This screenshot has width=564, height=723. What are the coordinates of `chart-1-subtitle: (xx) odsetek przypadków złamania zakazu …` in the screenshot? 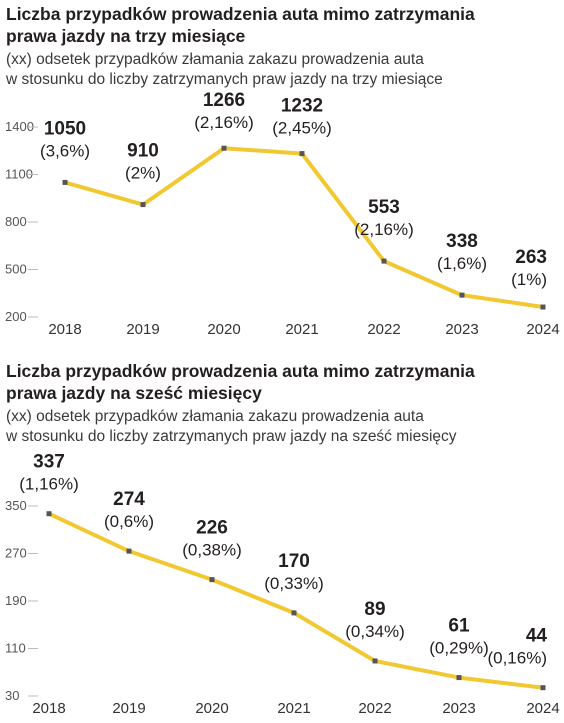 It's located at (224, 69).